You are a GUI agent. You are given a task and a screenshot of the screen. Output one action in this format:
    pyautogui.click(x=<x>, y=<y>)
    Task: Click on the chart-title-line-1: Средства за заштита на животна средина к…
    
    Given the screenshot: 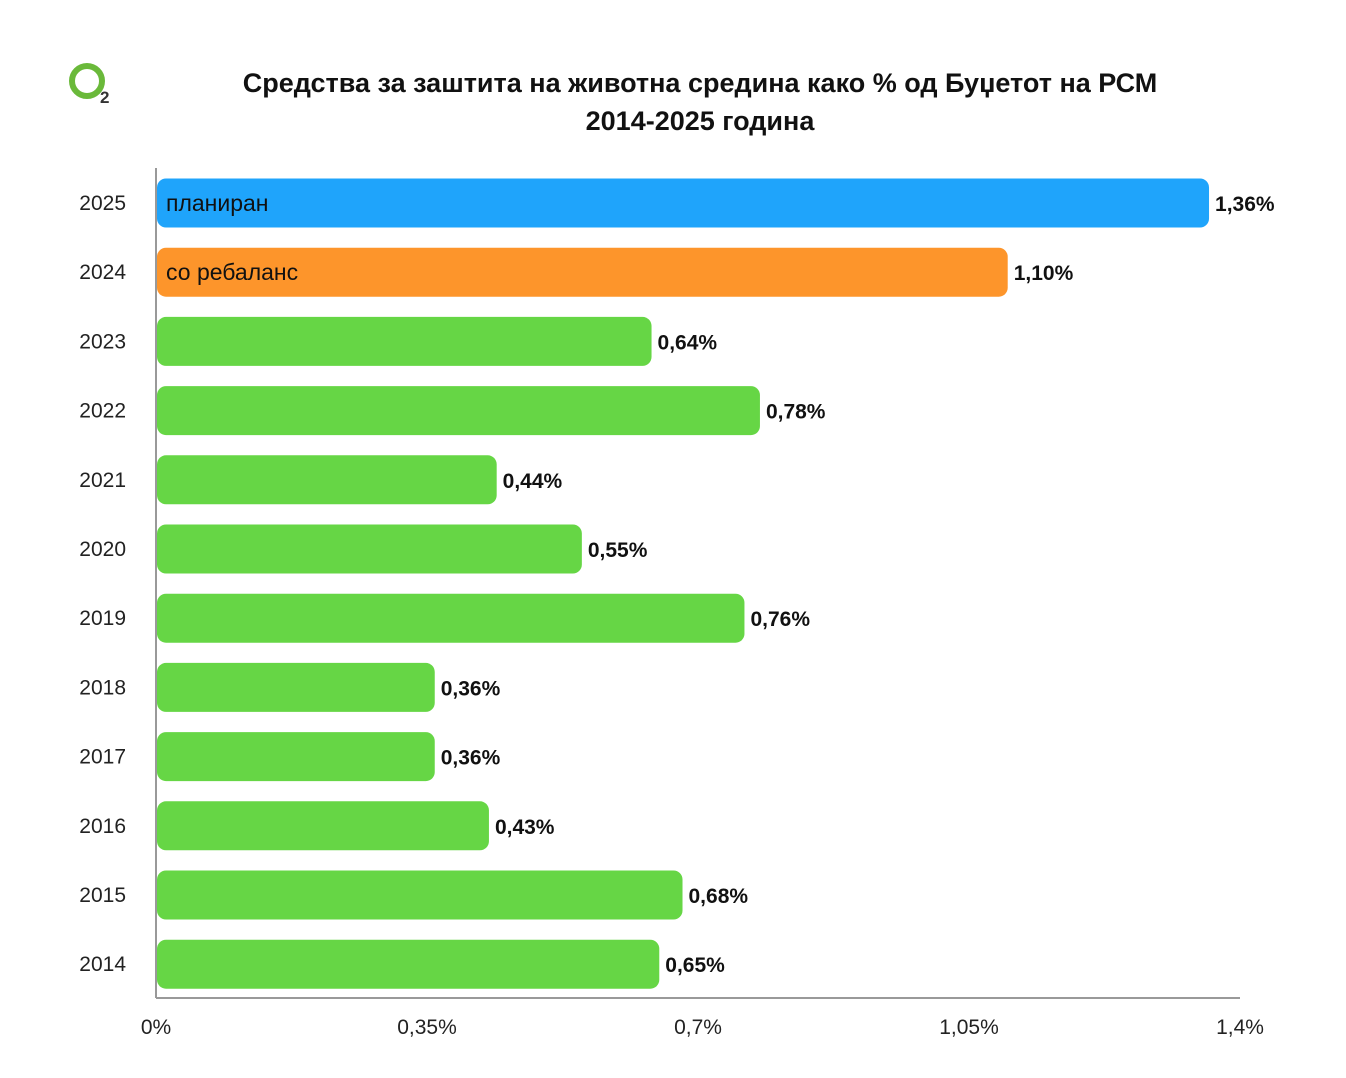 What is the action you would take?
    pyautogui.click(x=700, y=83)
    